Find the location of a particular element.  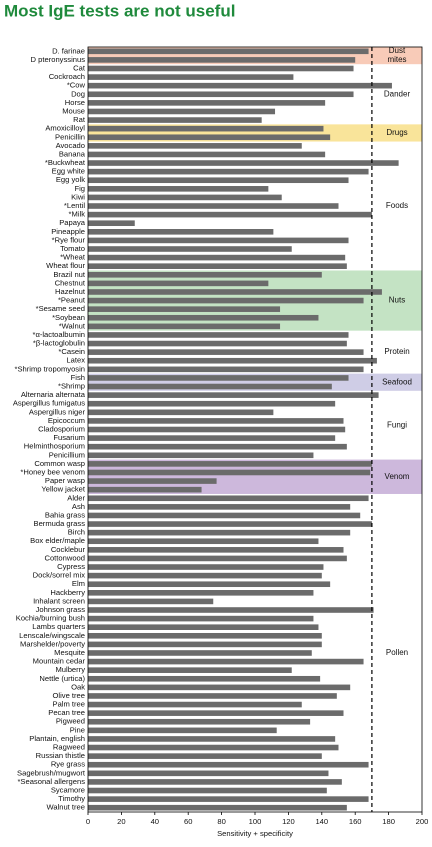

group-label: Venom is located at coordinates (397, 476).